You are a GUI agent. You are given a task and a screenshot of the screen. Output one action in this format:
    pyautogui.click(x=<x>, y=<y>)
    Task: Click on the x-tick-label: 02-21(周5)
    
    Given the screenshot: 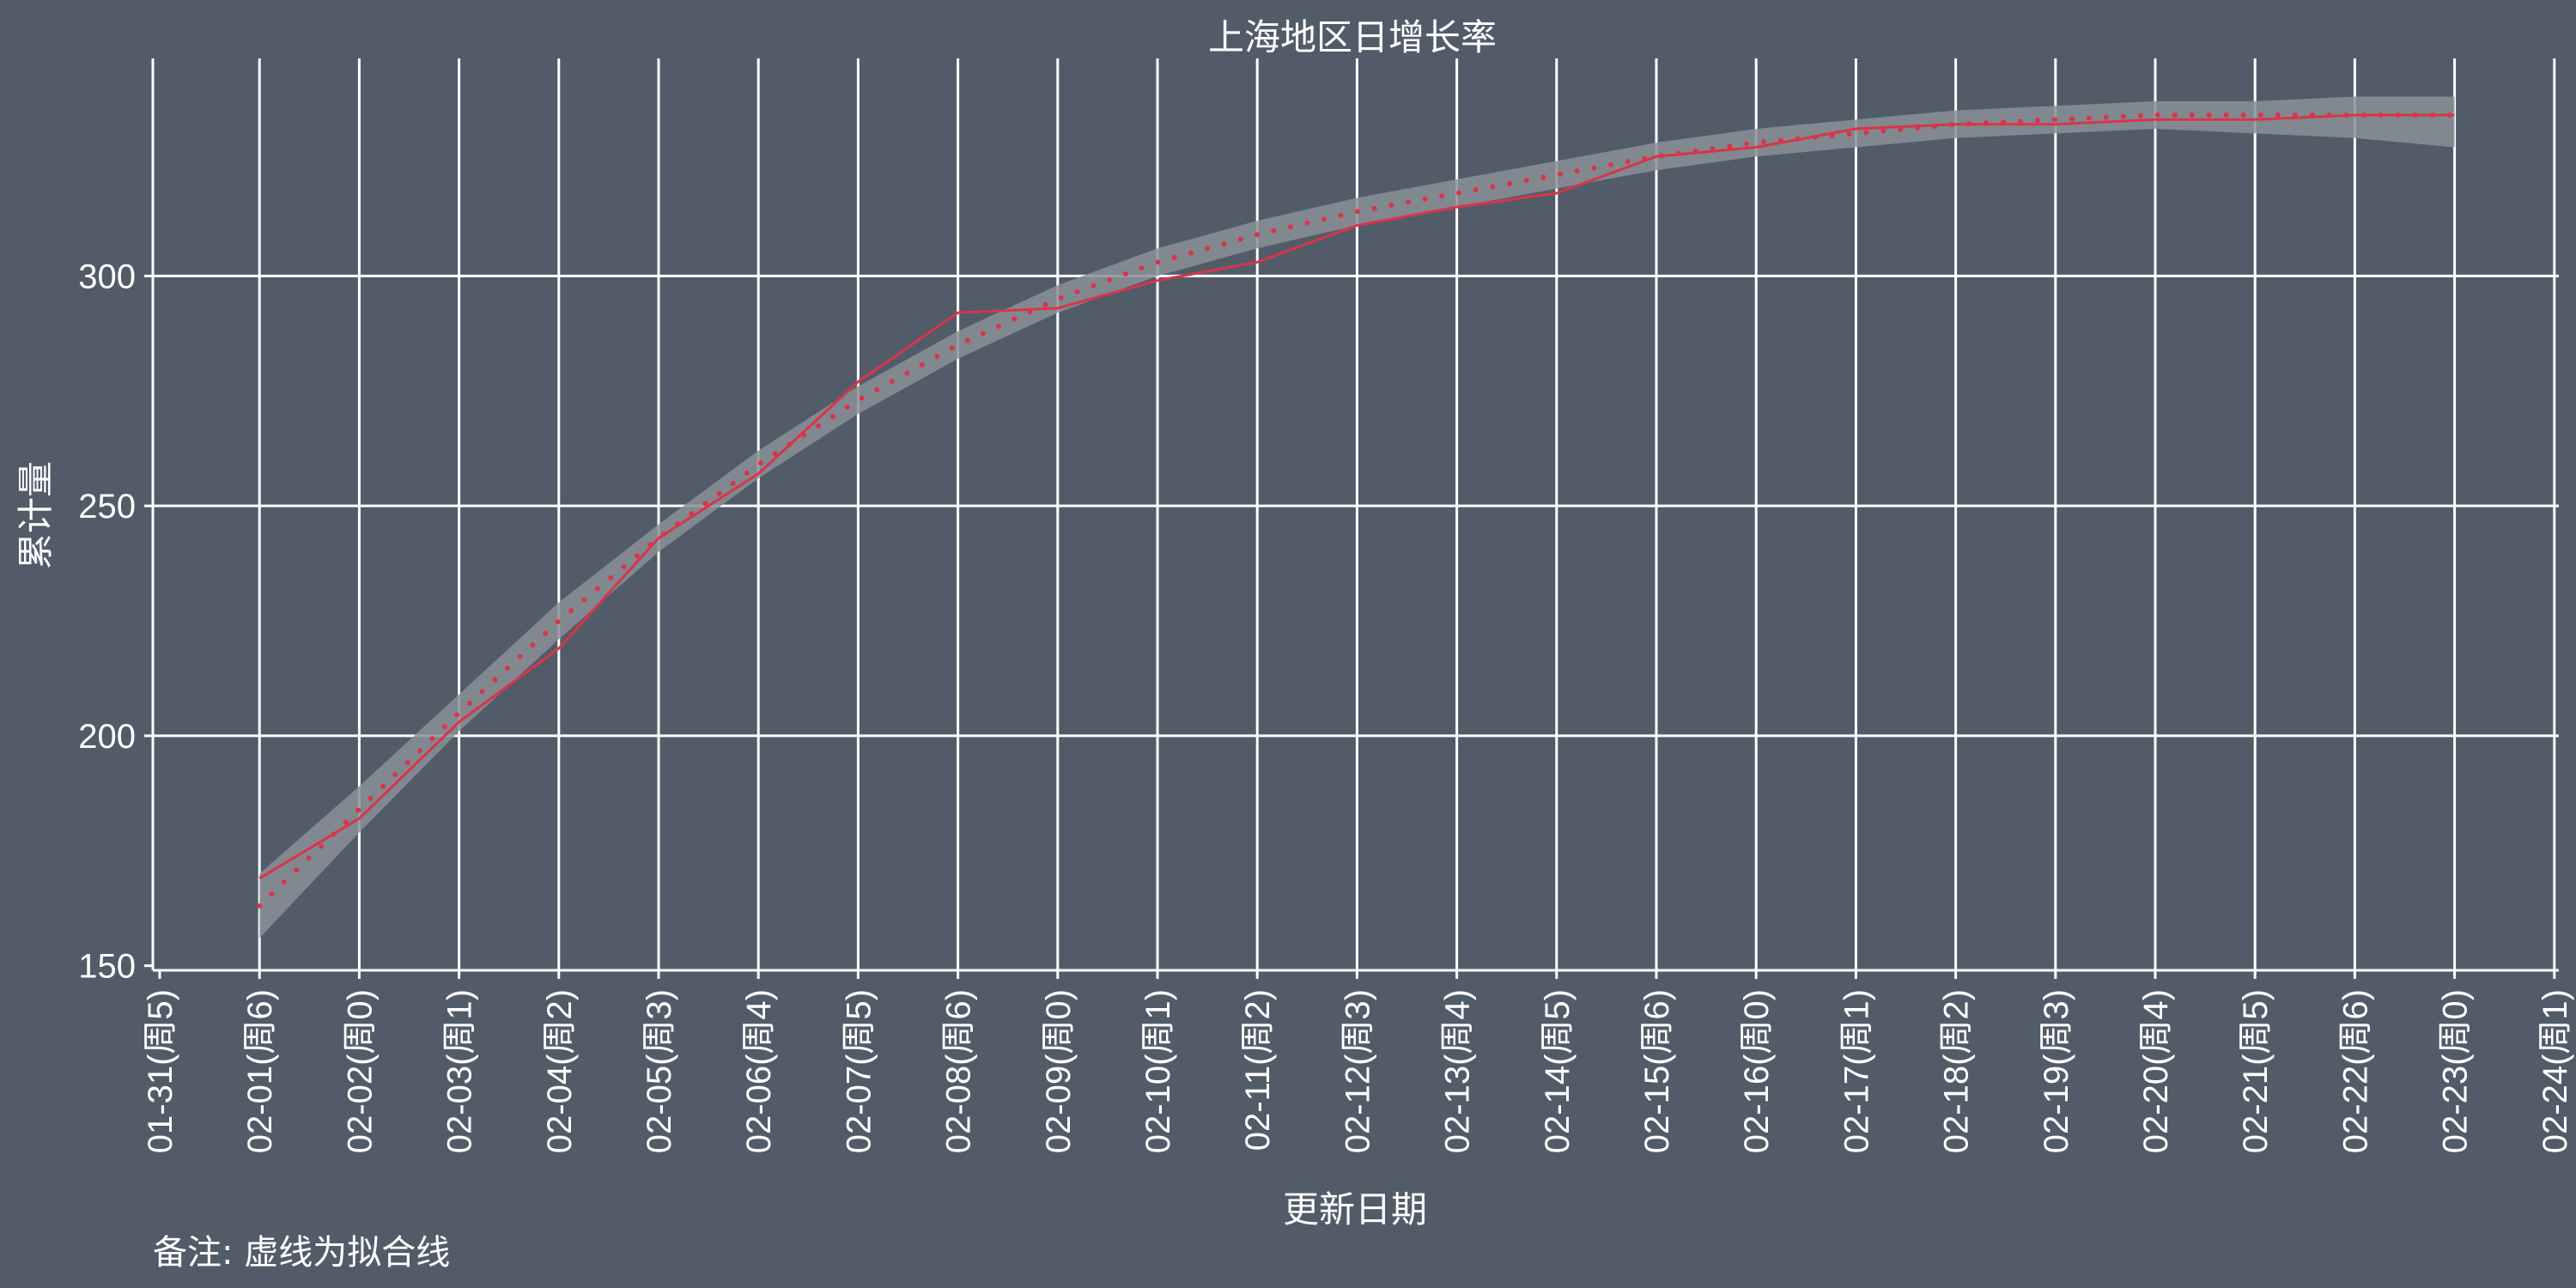 What is the action you would take?
    pyautogui.click(x=2256, y=1071)
    